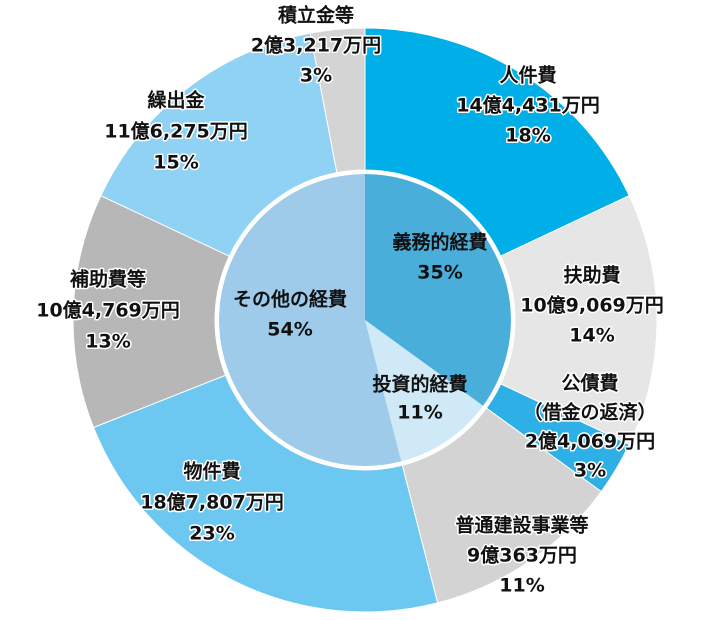  What do you see at coordinates (591, 275) in the screenshot?
I see `outer-label: 扶助費` at bounding box center [591, 275].